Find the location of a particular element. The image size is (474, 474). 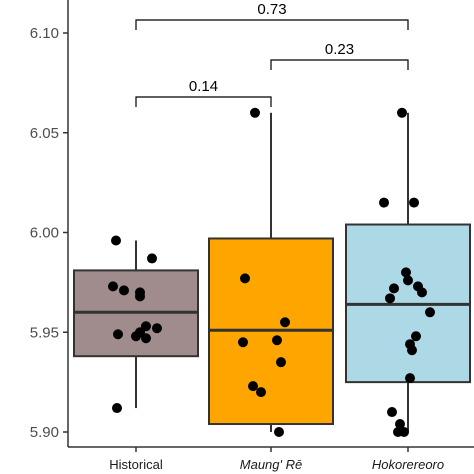

p-value-label: 0.23 is located at coordinates (339, 49).